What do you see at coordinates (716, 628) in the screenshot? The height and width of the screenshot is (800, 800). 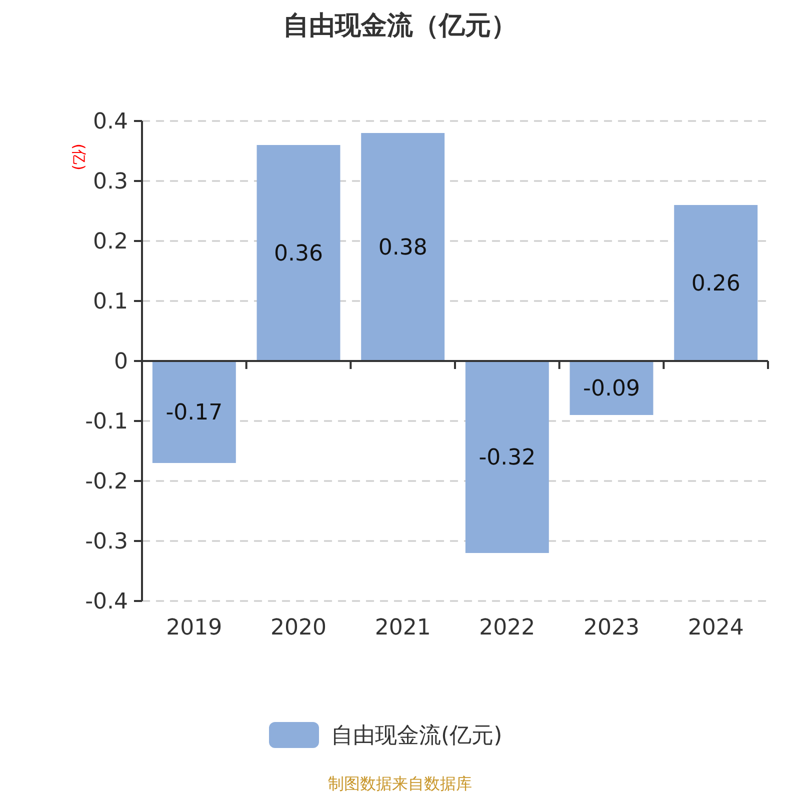 I see `x-tick-label: 2024` at bounding box center [716, 628].